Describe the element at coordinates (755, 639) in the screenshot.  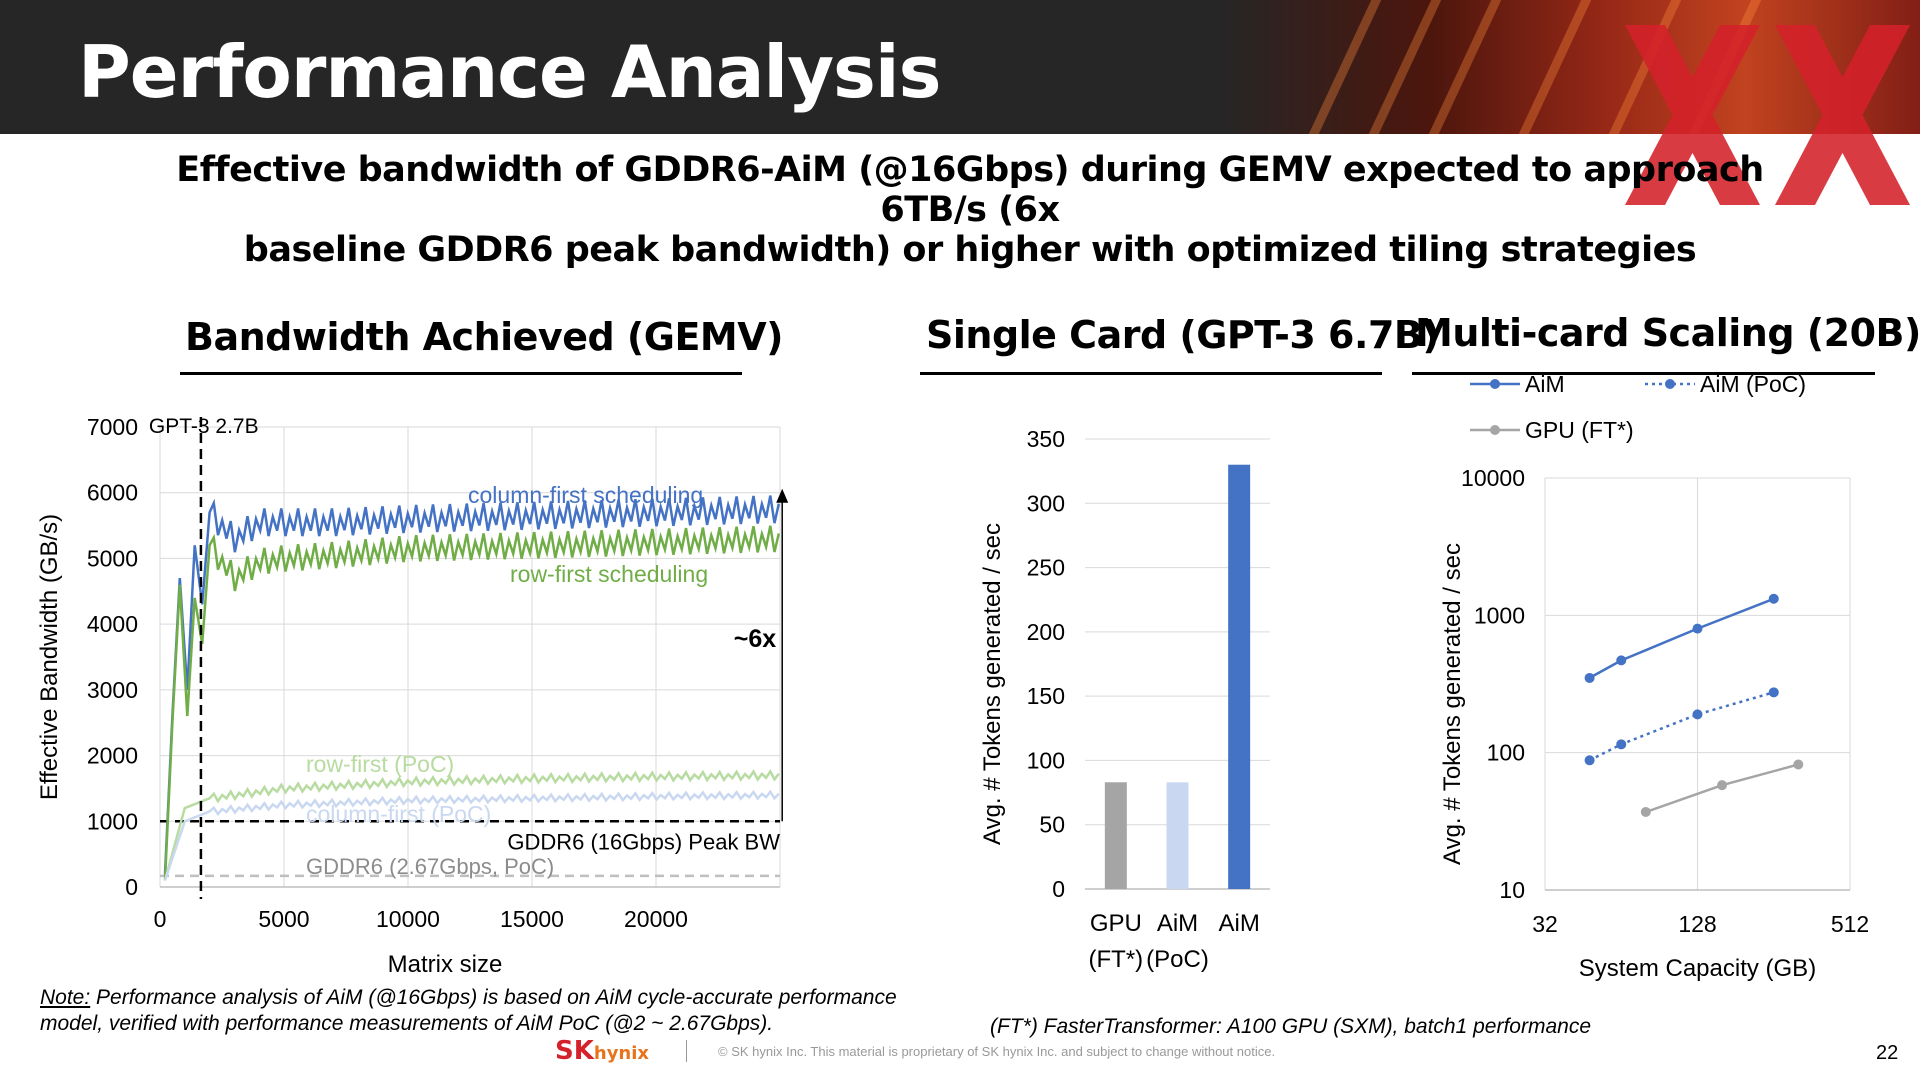
I see `six-x-label: ~6x` at that location.